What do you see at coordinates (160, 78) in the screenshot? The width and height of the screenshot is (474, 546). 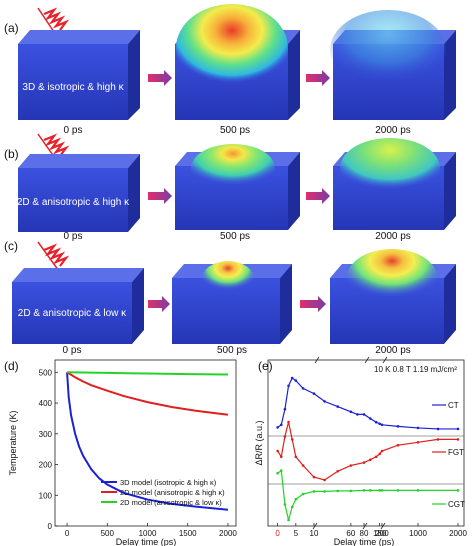 I see `arrow-a1` at bounding box center [160, 78].